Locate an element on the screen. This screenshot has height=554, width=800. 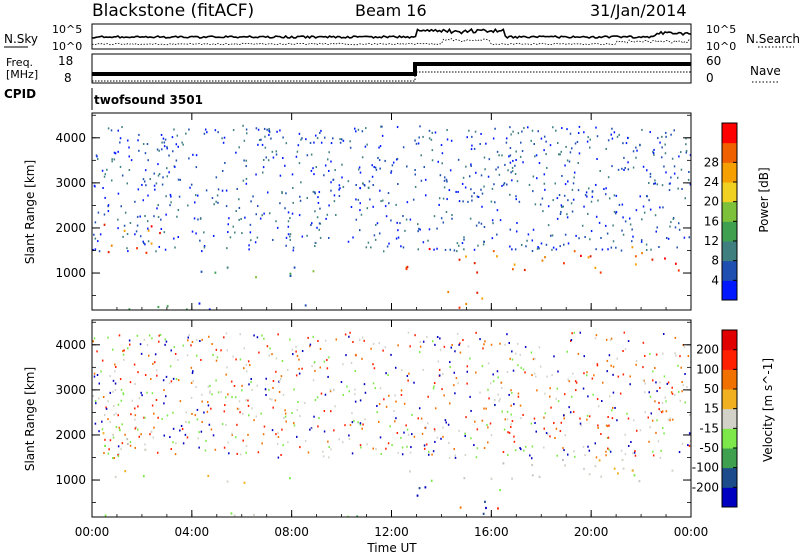
station-title: Blackstone (fitACF) is located at coordinates (173, 11).